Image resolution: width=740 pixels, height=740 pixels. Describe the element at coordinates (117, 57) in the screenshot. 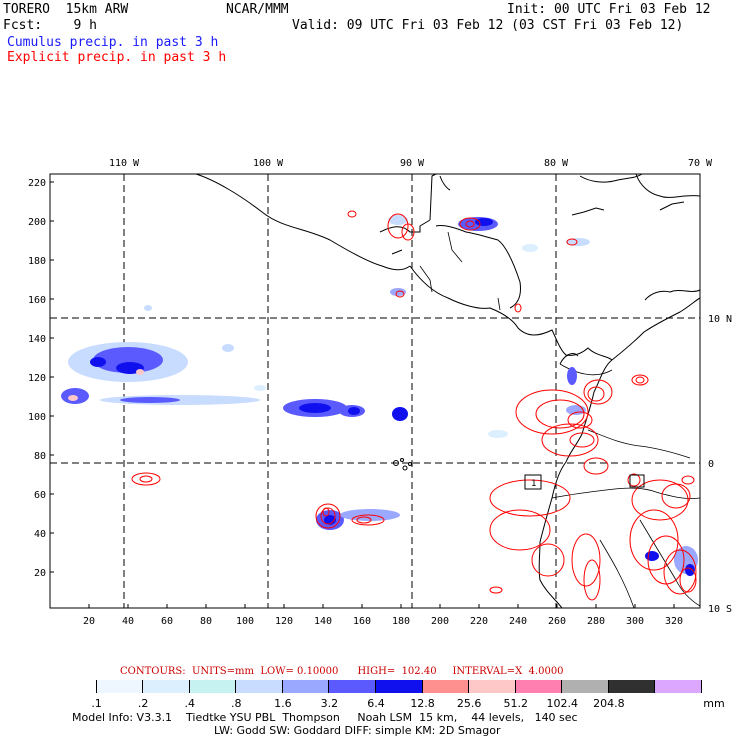

I see `explicit-legend: Explicit precip. in past 3 h` at that location.